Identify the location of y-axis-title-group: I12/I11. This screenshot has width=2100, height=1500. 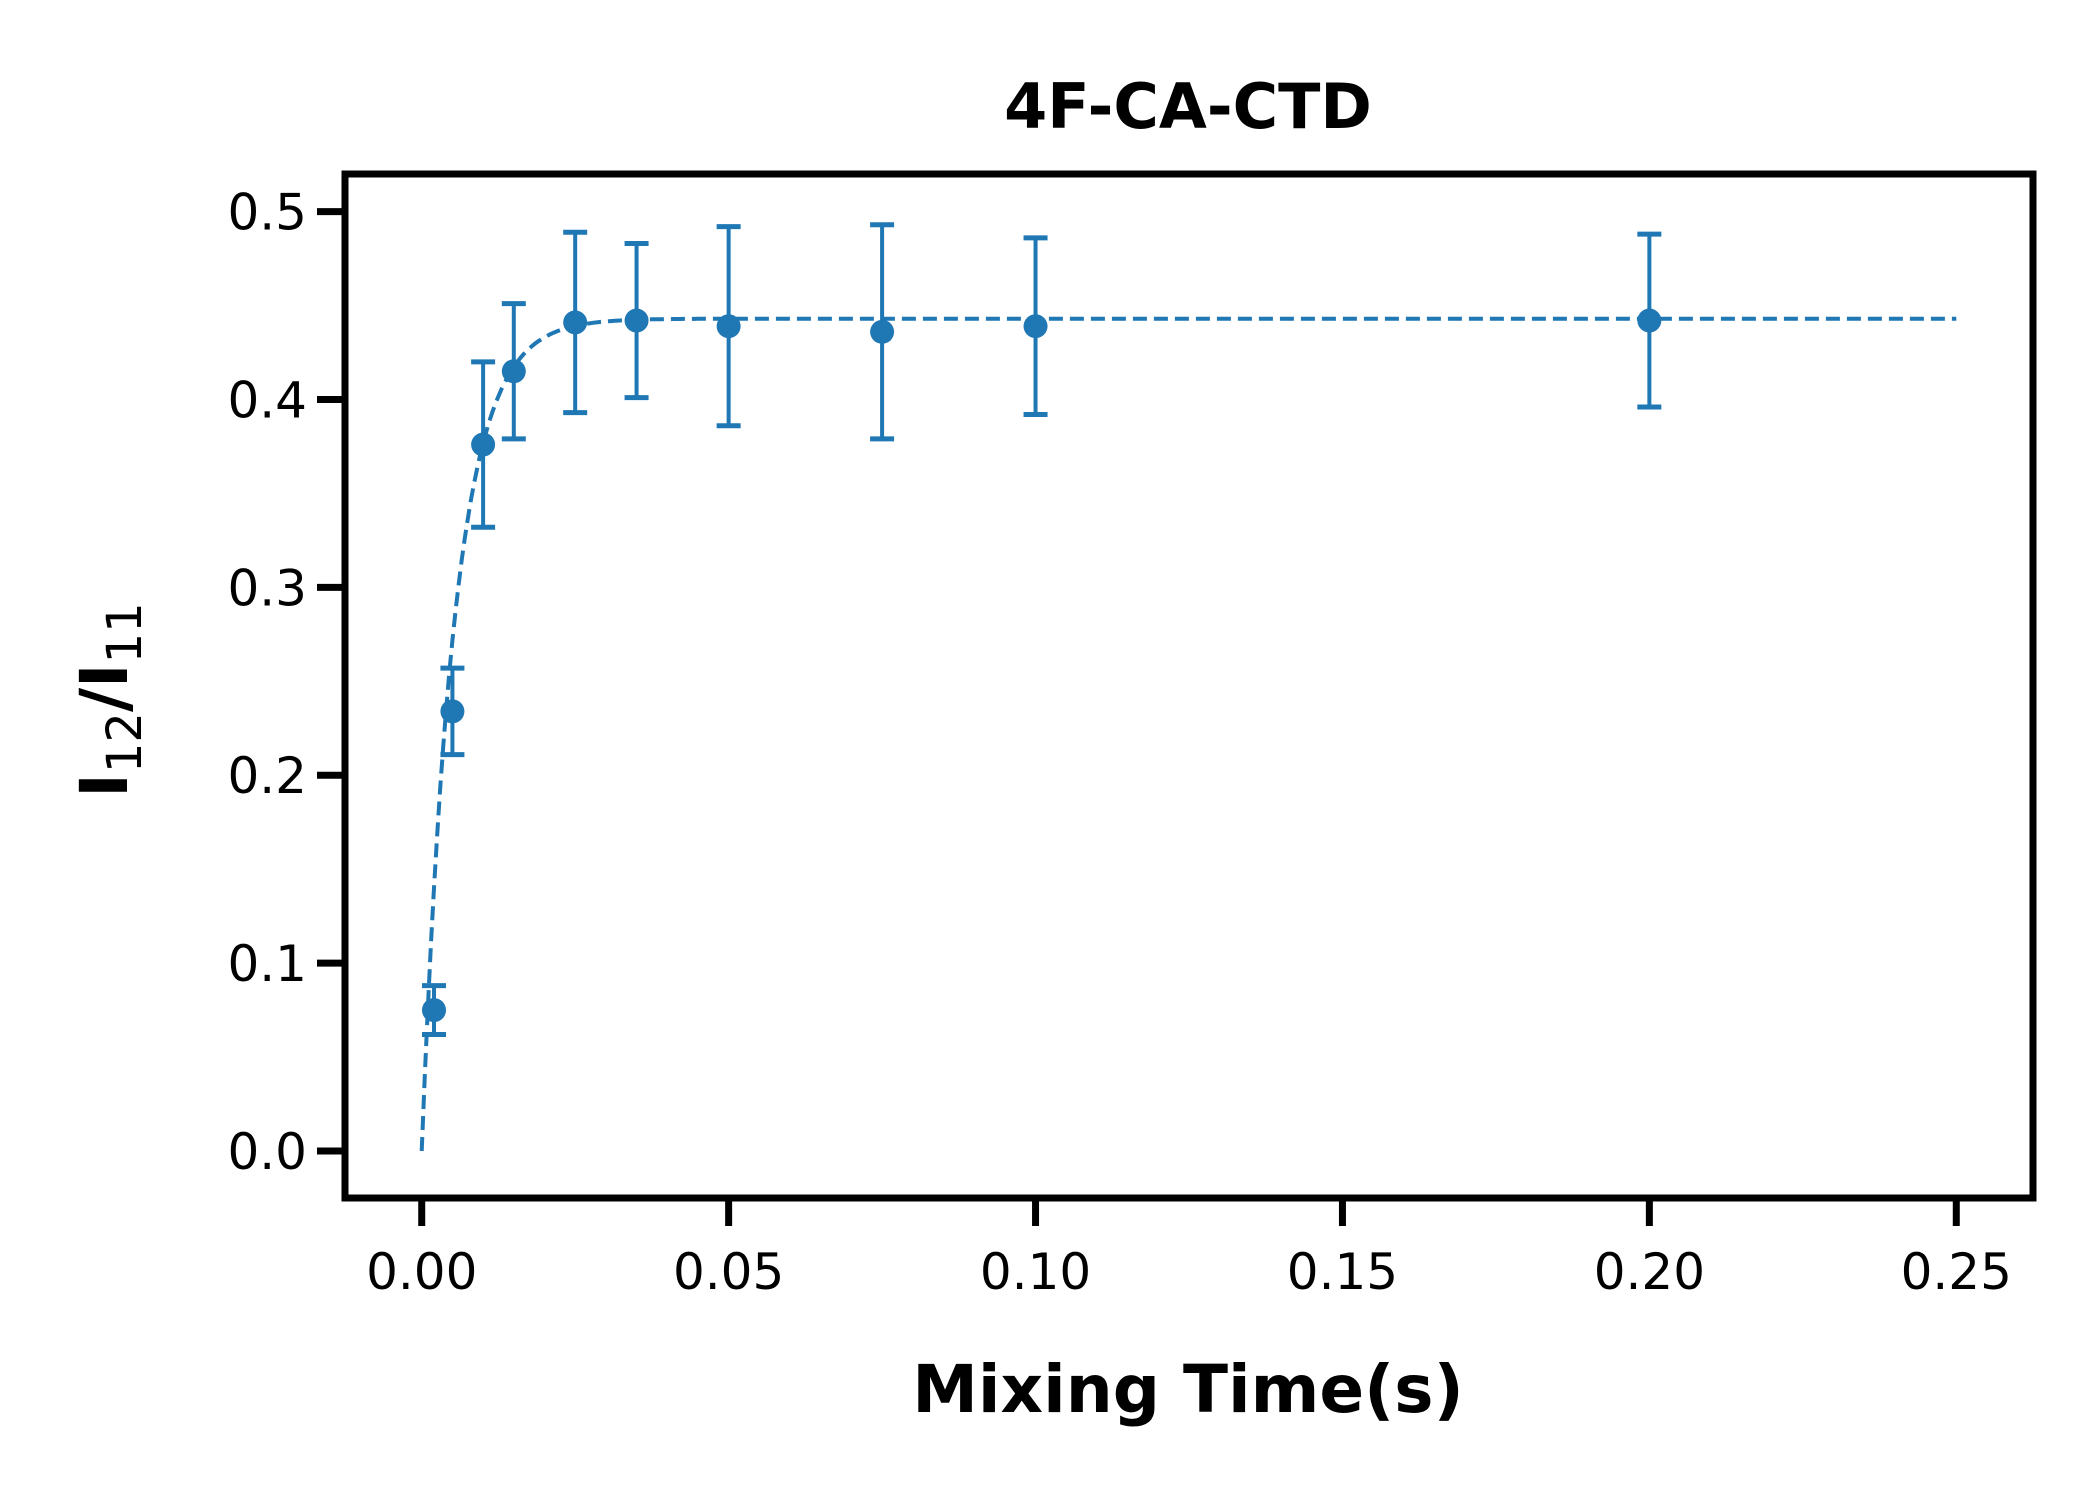
(109, 699).